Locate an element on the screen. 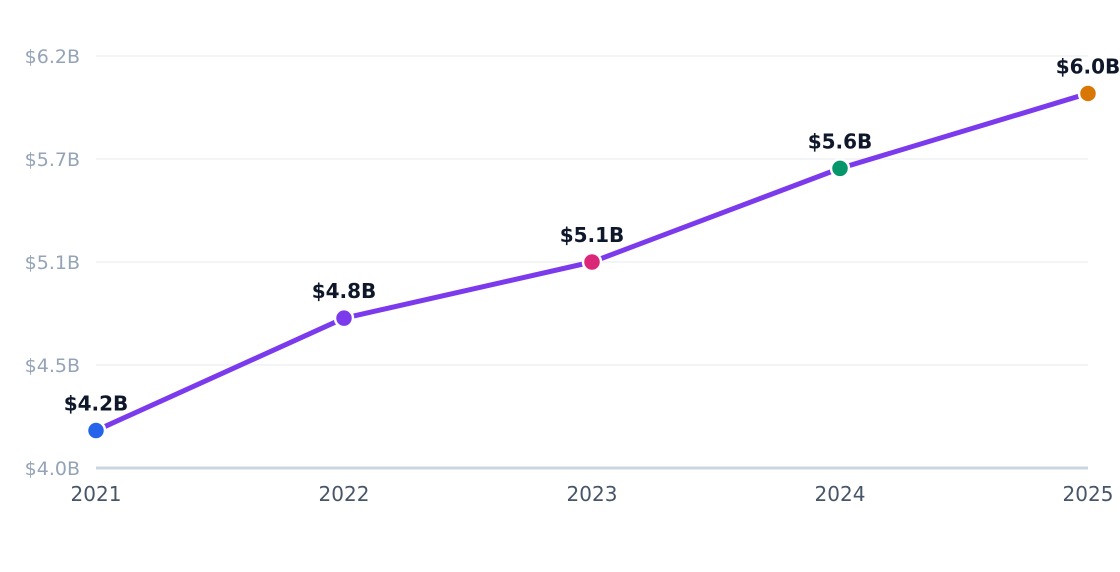  y-tick-label: $6.2B is located at coordinates (52, 57).